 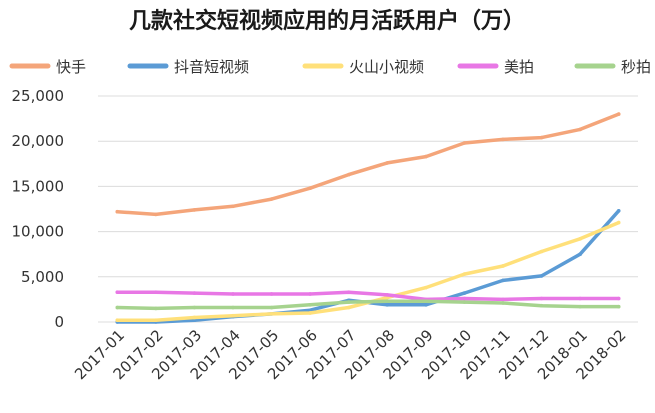 I want to click on y-axis: 0 5,000 10,000 15,000 20,000 25,000, so click(x=38, y=209).